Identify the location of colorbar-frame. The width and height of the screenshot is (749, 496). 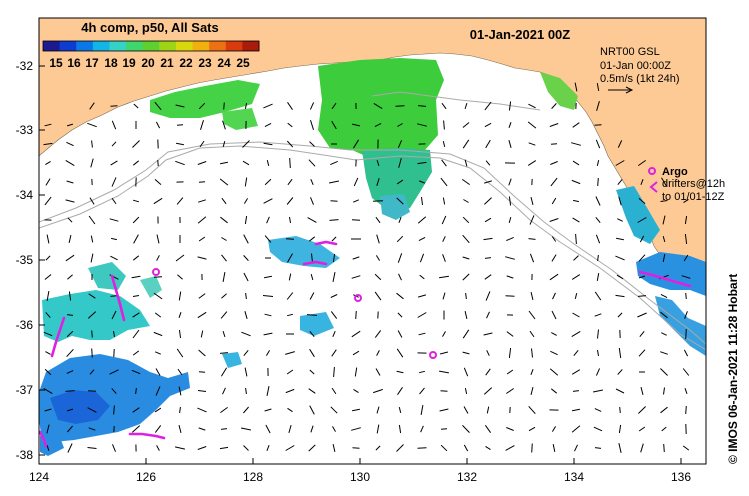
(151, 46).